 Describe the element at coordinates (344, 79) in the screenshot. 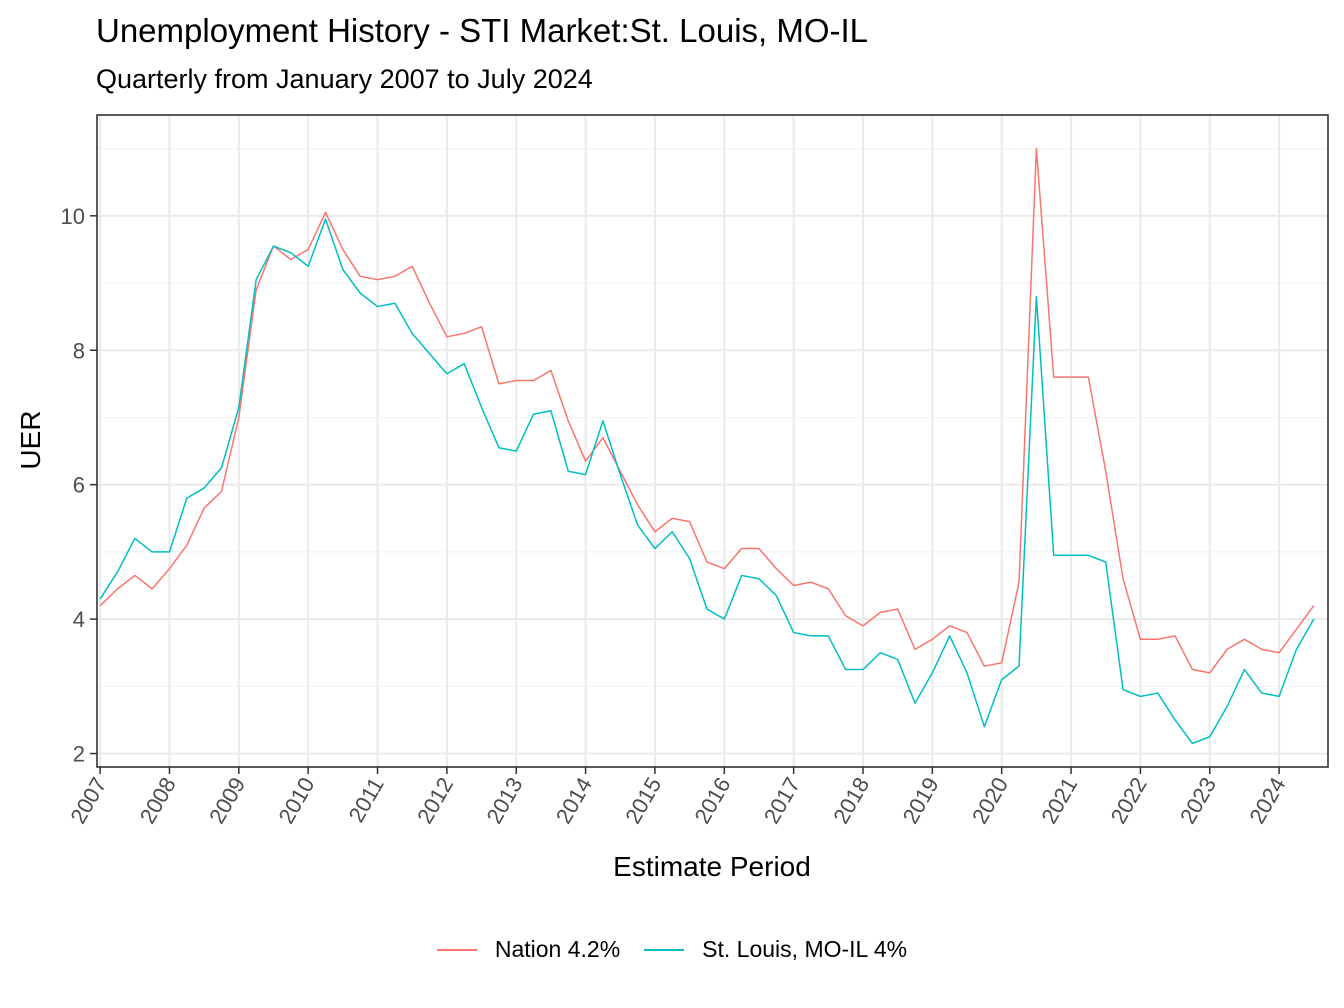

I see `chart-subtitle: Quarterly from January 2007 to July 2024` at that location.